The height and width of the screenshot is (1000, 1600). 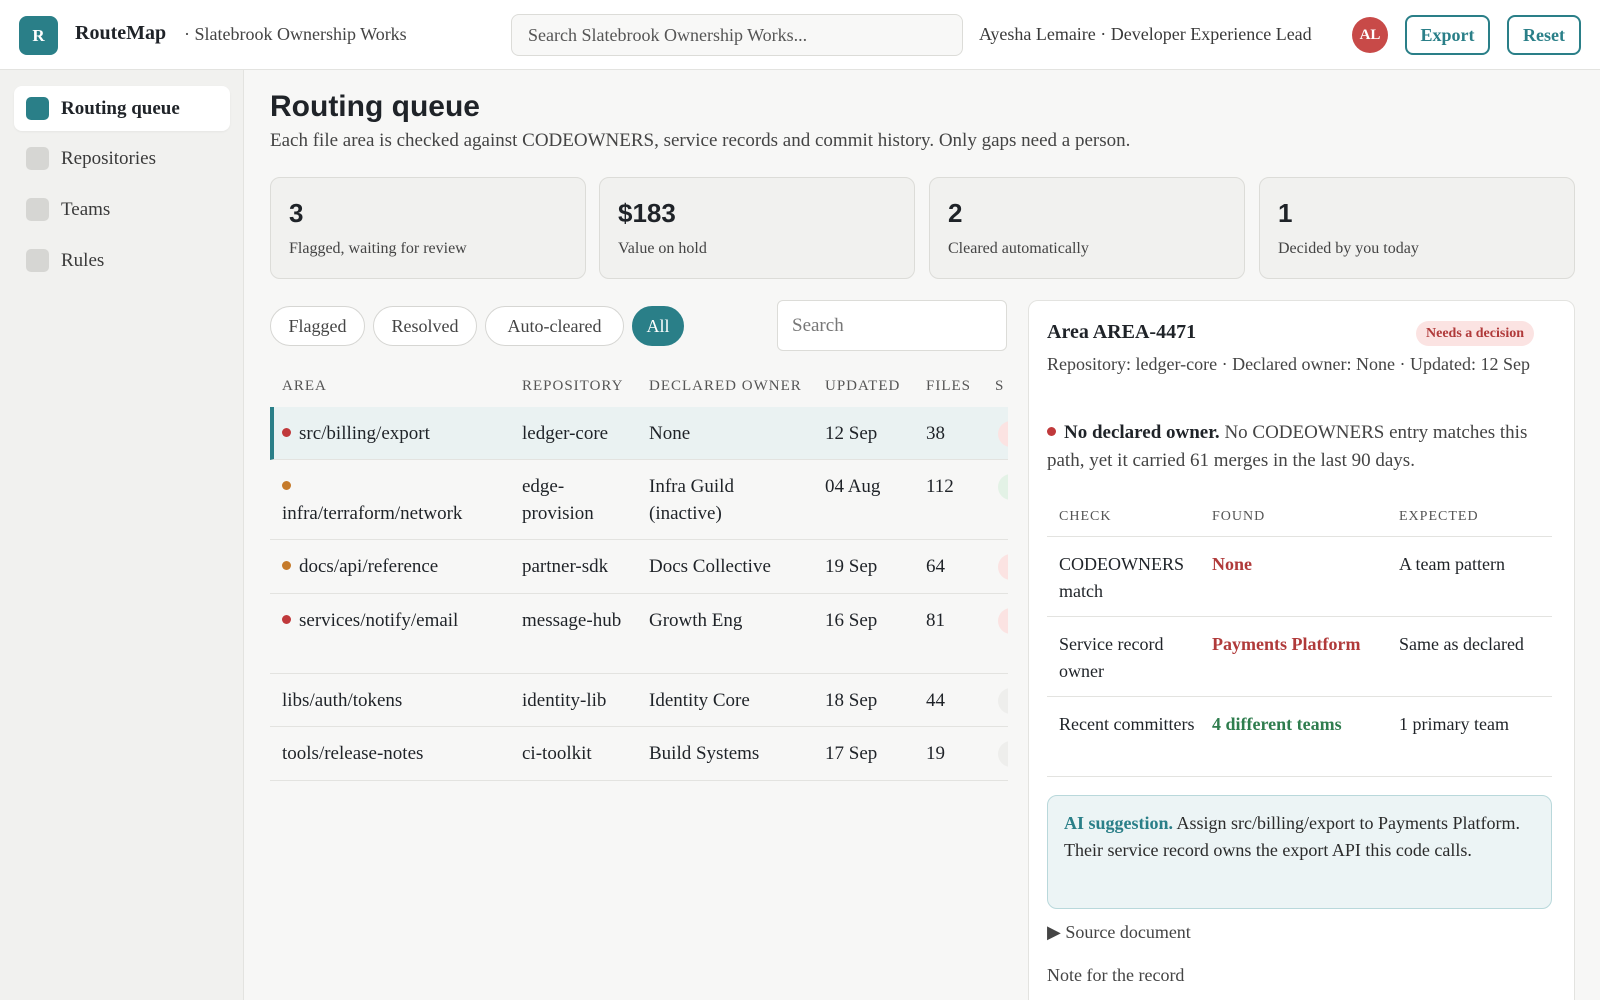 I want to click on stat-card-value-on-hold: $183 Value on hold, so click(x=757, y=228).